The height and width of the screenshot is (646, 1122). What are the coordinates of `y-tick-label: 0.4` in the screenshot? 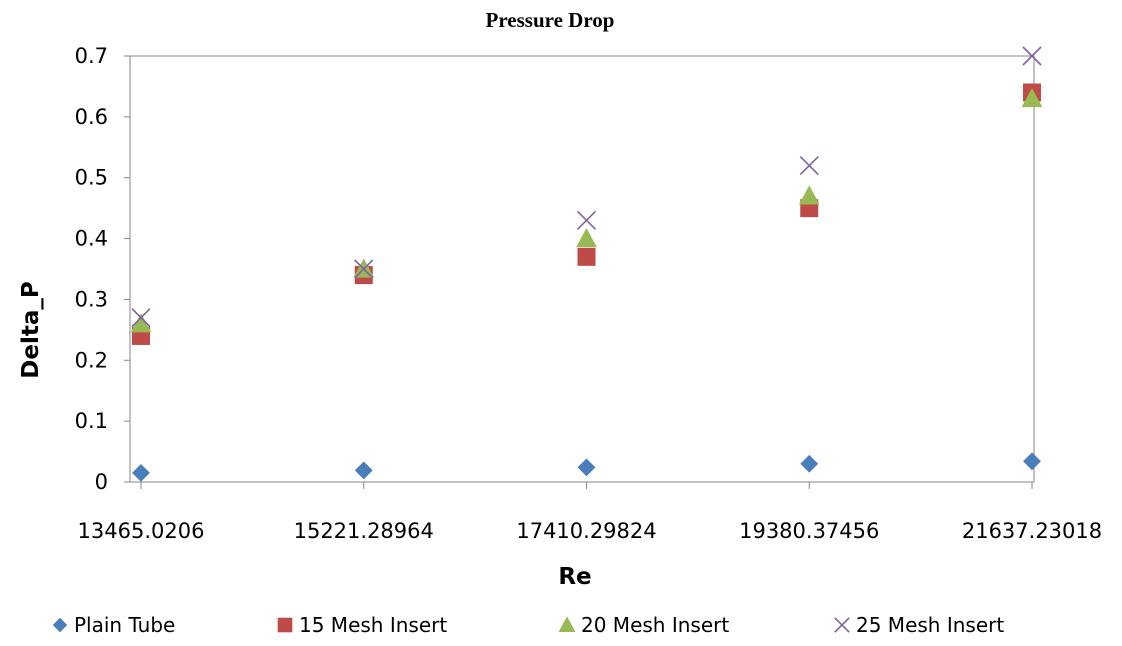 It's located at (91, 239).